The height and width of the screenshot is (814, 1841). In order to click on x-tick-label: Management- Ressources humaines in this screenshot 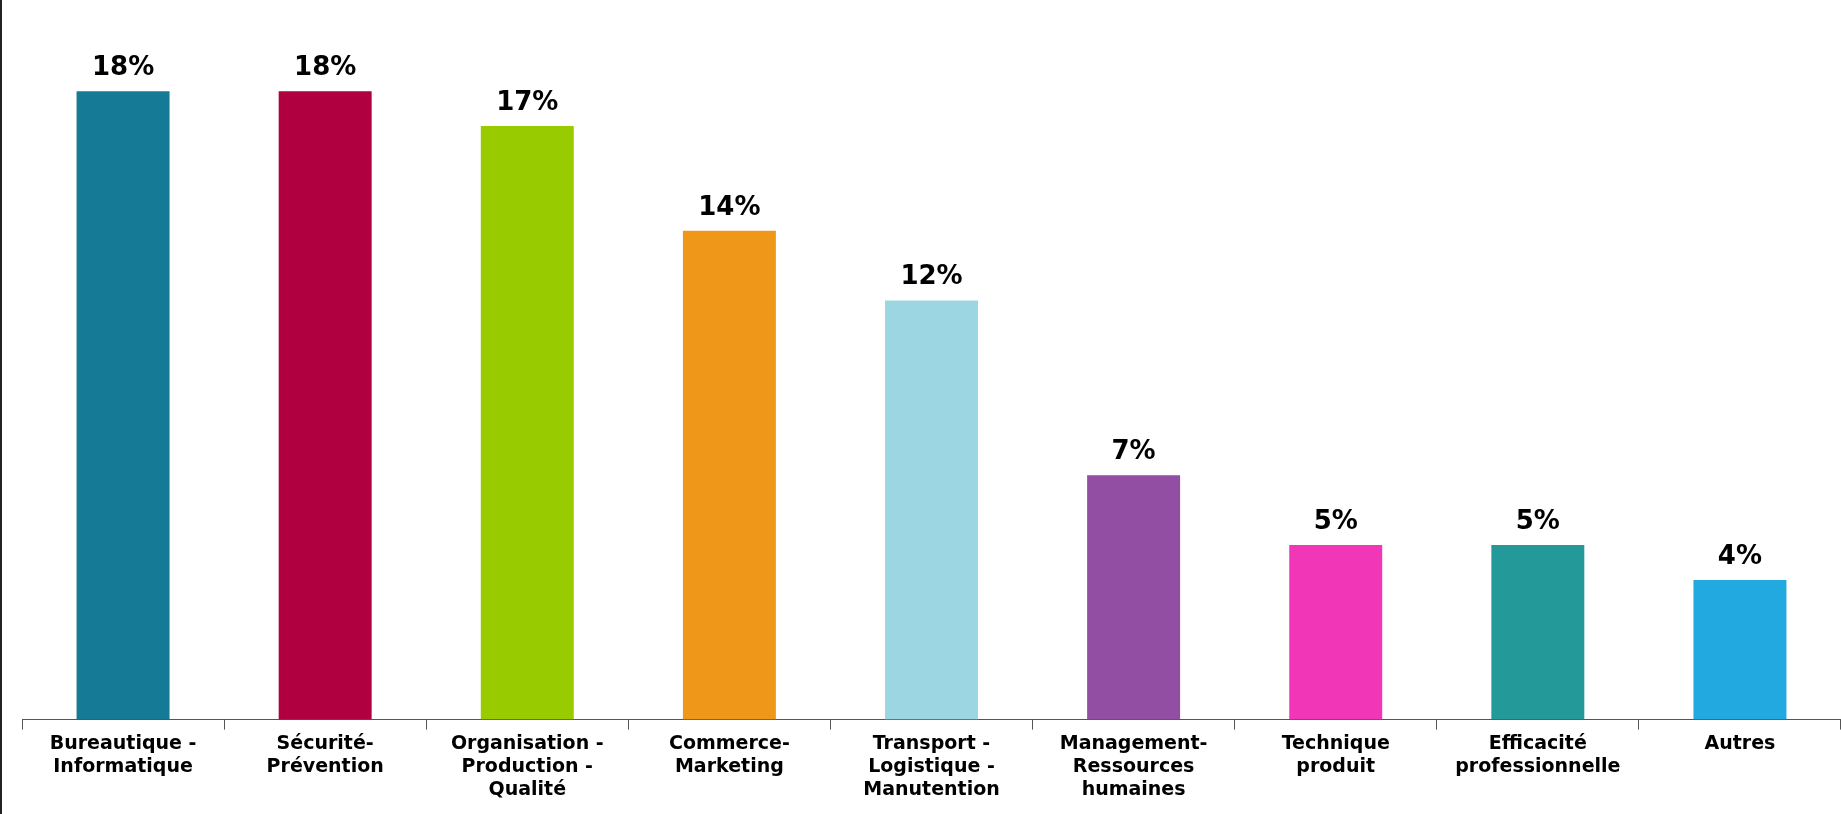, I will do `click(1133, 764)`.